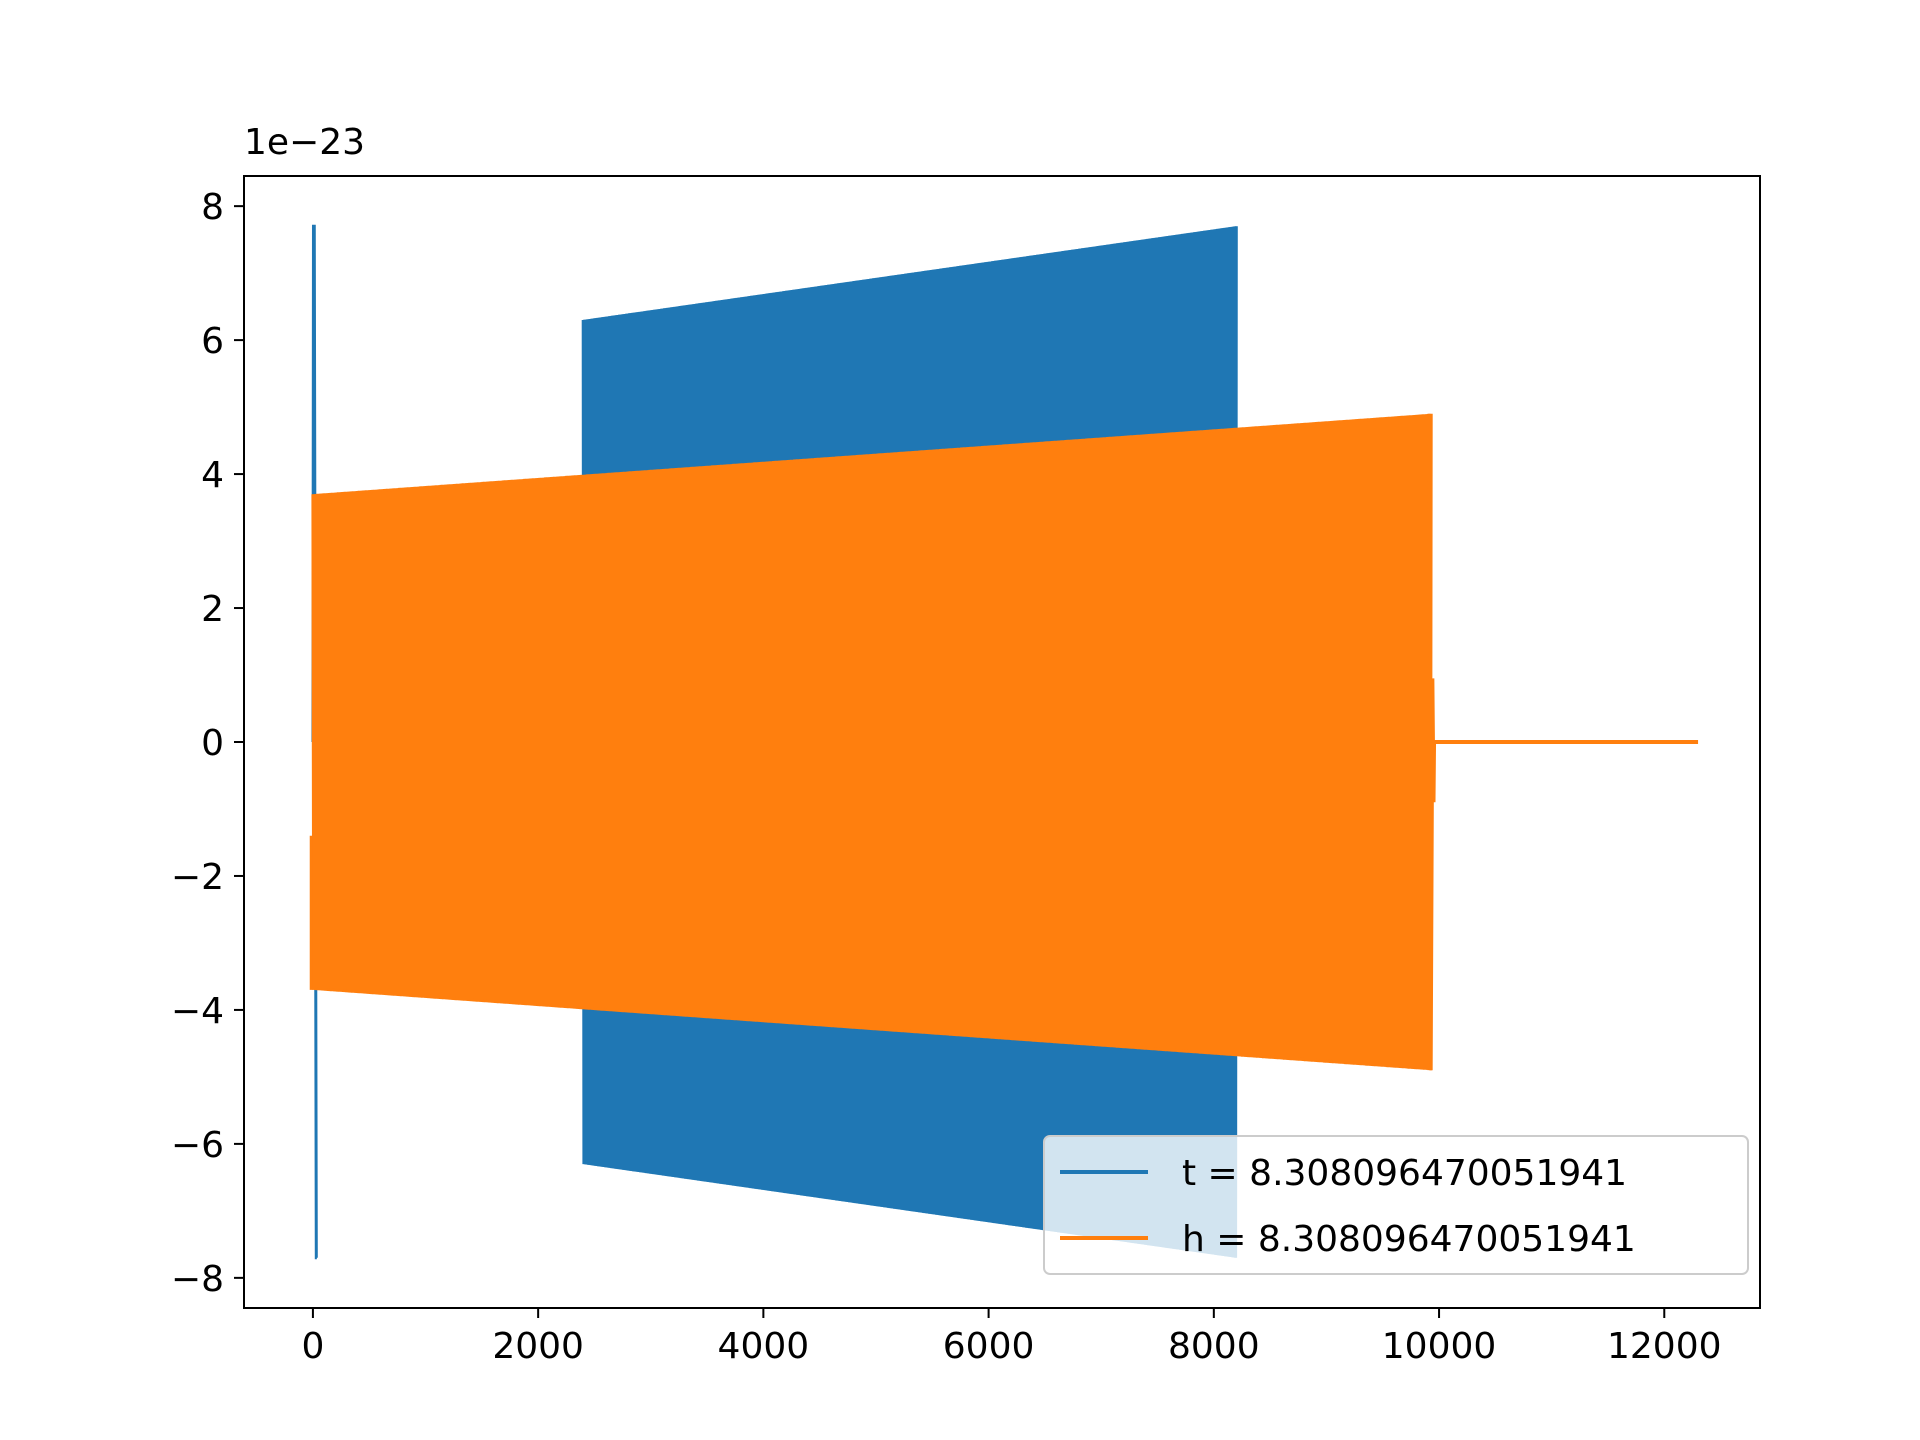  What do you see at coordinates (1409, 1239) in the screenshot?
I see `legend-label-h: h = 8.308096470051941` at bounding box center [1409, 1239].